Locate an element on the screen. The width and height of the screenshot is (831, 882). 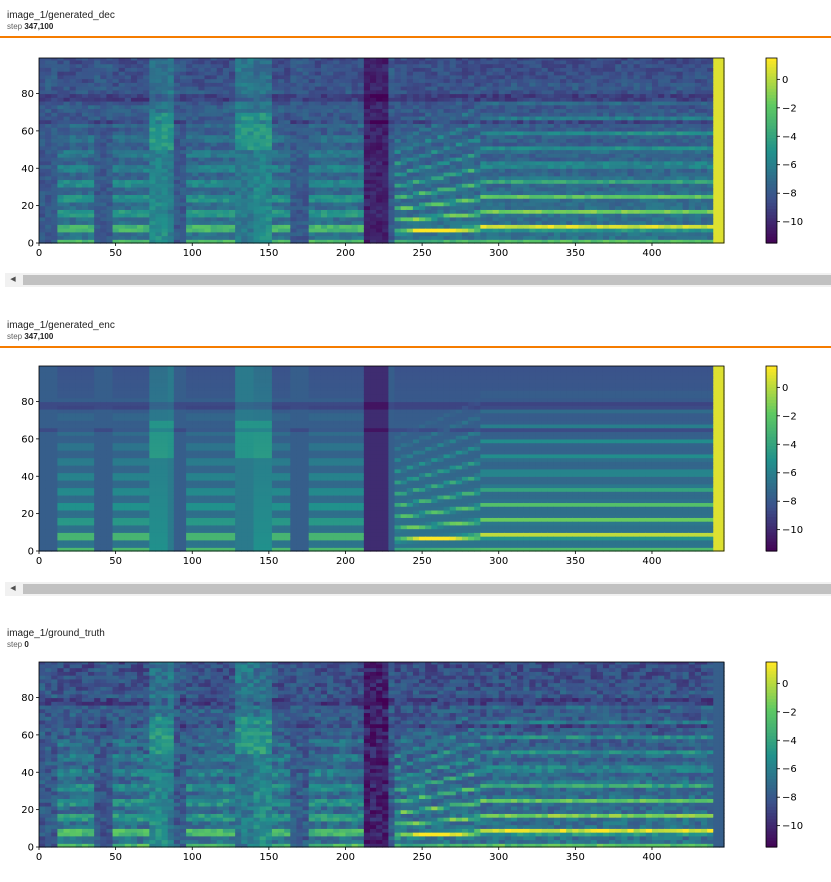
card-title: image_1/ground_truth is located at coordinates (56, 633).